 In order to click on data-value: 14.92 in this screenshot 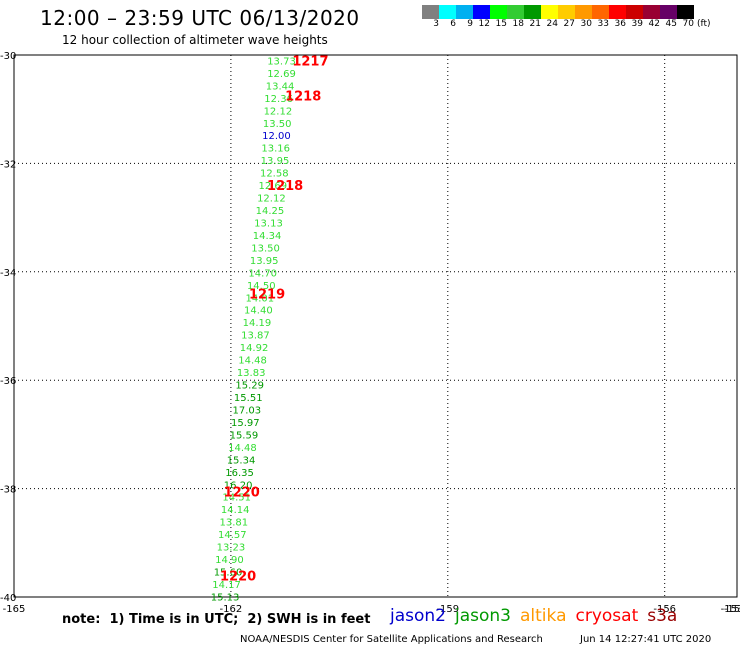, I will do `click(254, 348)`.